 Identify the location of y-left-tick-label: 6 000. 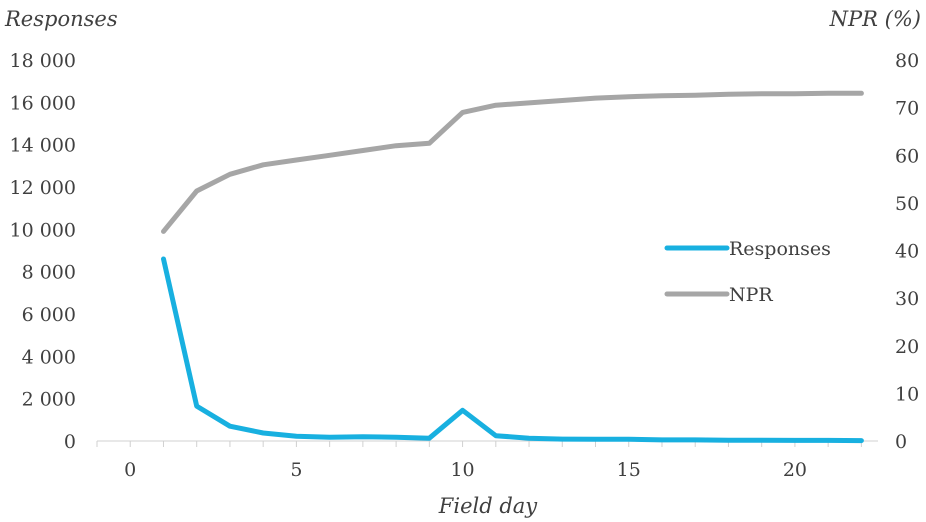
(49, 315).